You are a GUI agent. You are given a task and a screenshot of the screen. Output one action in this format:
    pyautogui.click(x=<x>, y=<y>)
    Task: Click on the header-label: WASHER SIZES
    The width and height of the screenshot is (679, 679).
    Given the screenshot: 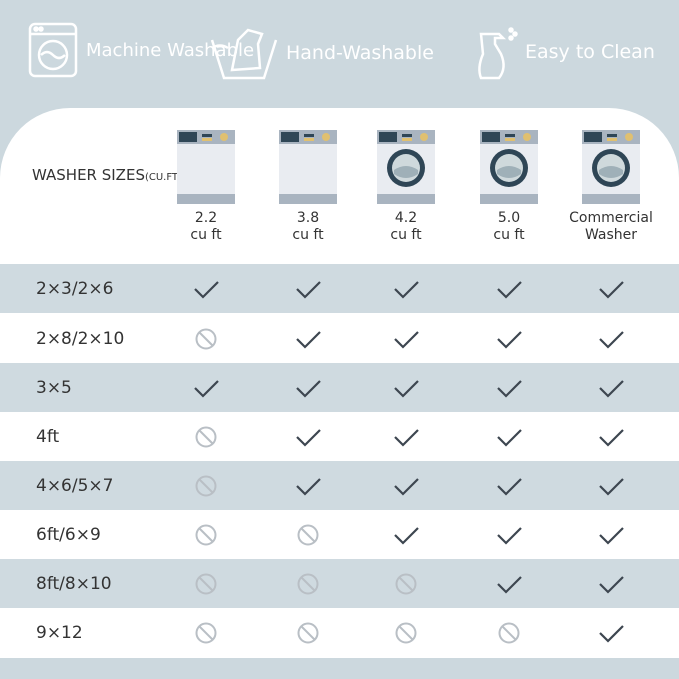 What is the action you would take?
    pyautogui.click(x=88, y=175)
    